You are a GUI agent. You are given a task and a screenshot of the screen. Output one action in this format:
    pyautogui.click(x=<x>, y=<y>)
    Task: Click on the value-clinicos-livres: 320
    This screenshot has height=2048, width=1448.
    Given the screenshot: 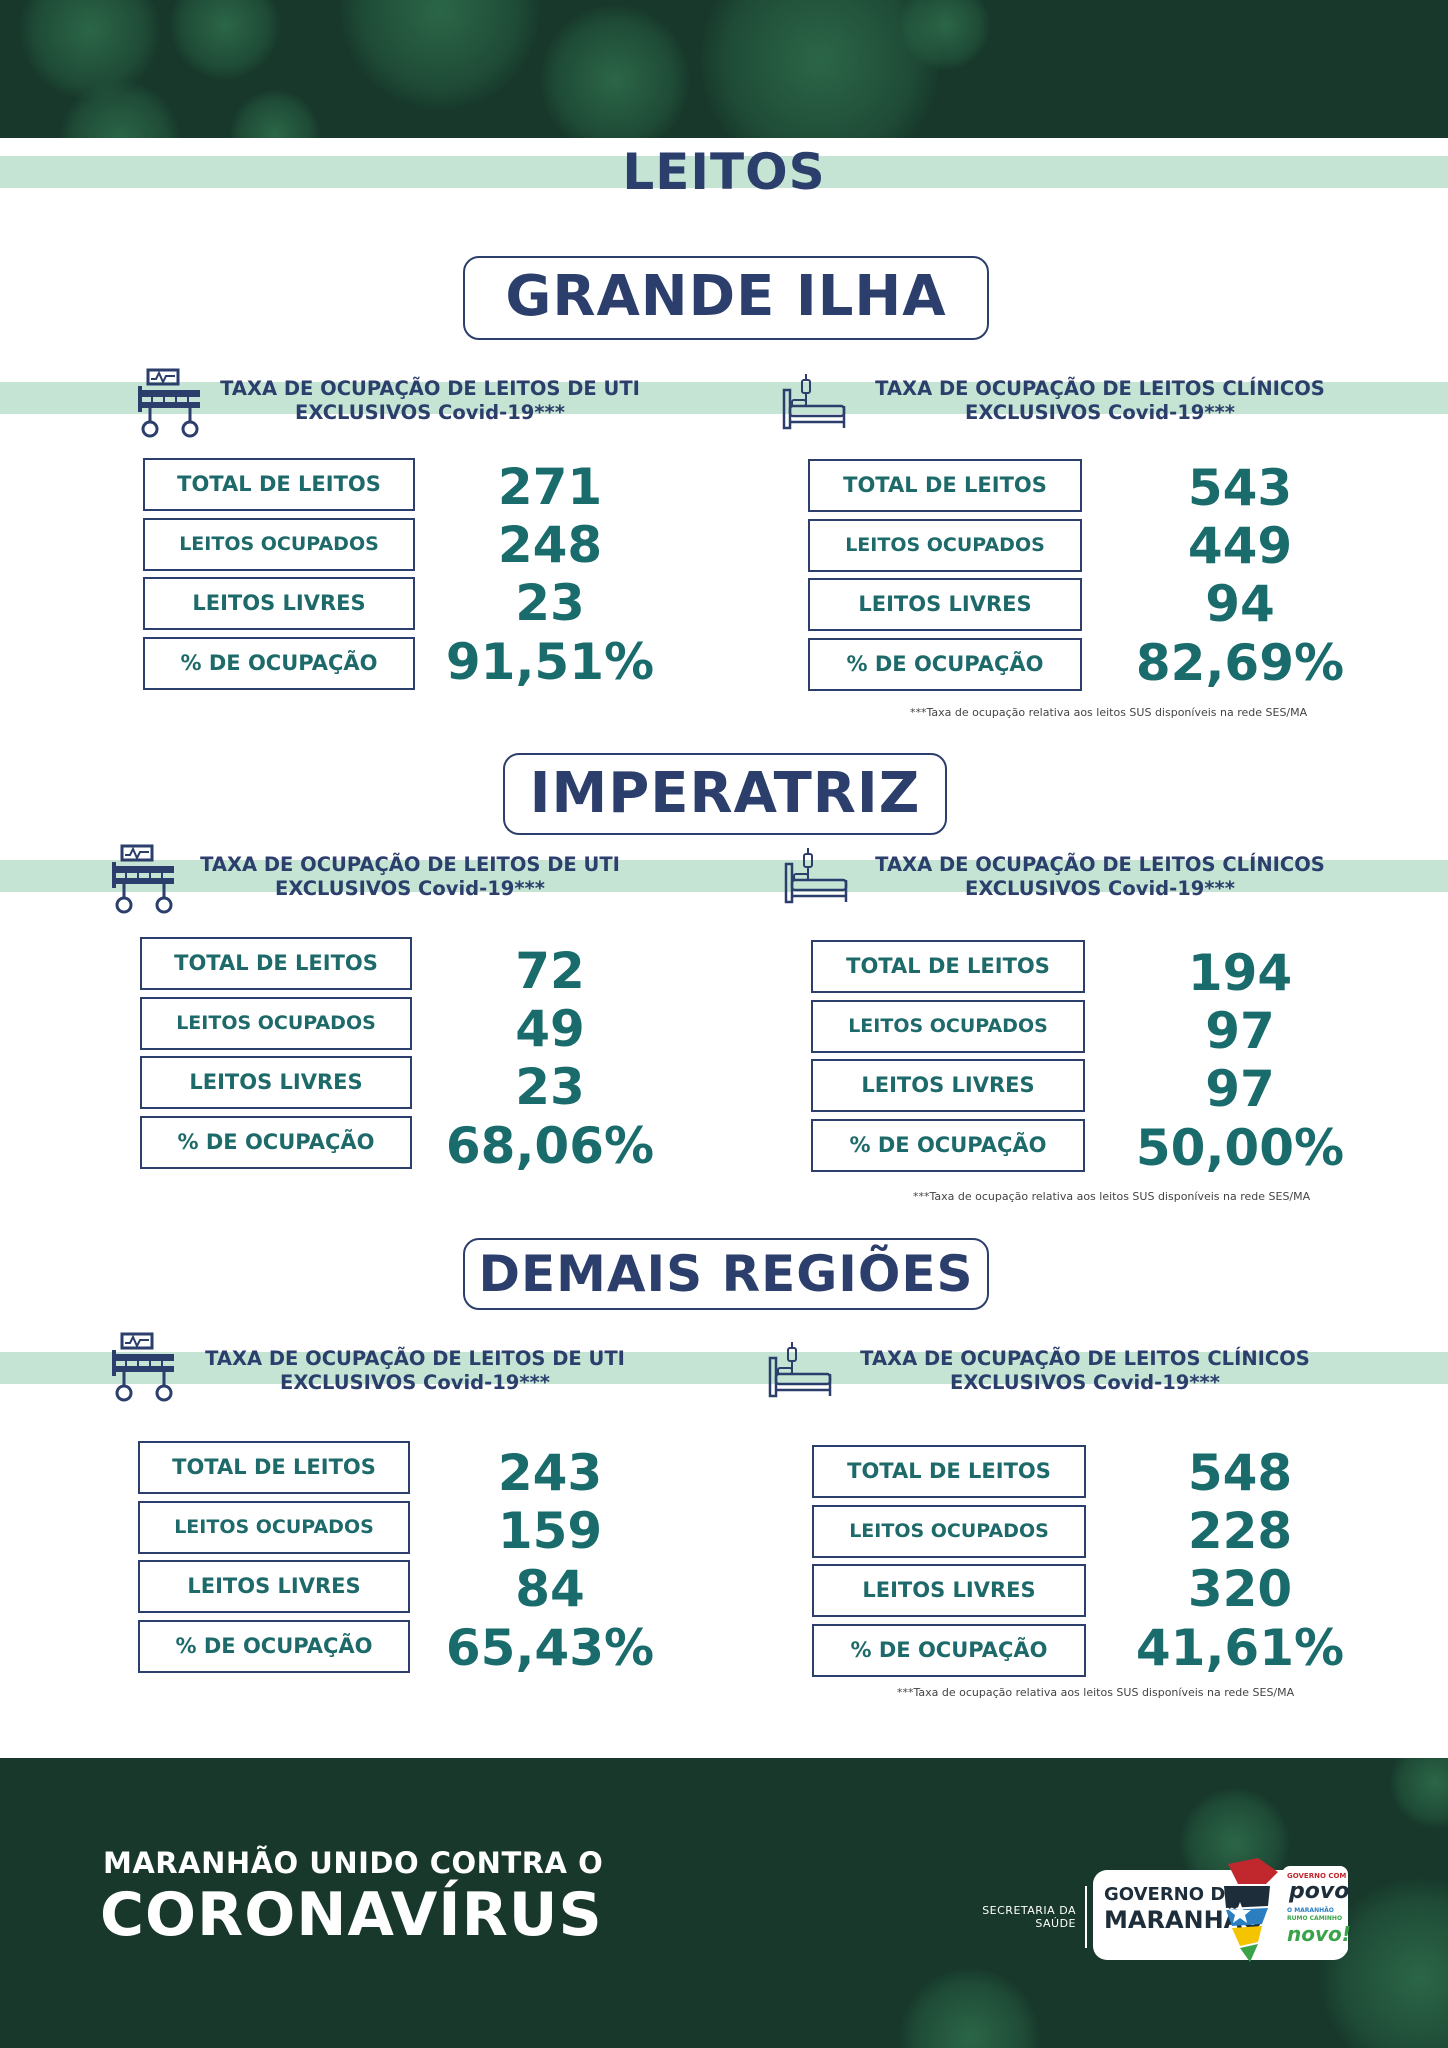 What is the action you would take?
    pyautogui.click(x=1240, y=1589)
    